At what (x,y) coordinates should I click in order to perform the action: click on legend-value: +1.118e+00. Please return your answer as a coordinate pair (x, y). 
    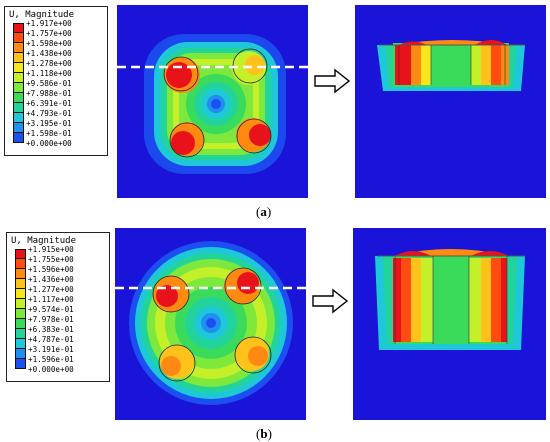
    Looking at the image, I should click on (49, 73).